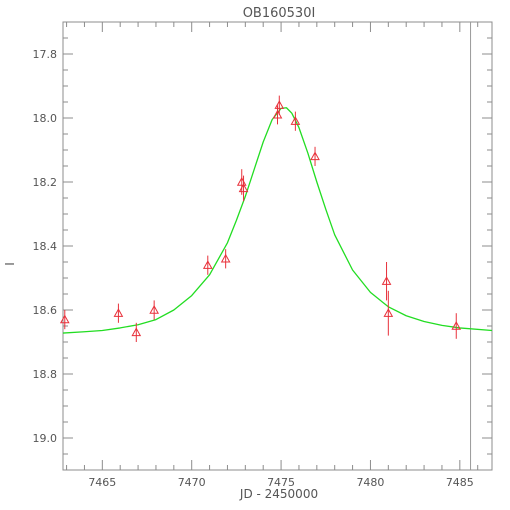 The image size is (510, 510). What do you see at coordinates (45, 310) in the screenshot?
I see `y-tick-label: 18.6` at bounding box center [45, 310].